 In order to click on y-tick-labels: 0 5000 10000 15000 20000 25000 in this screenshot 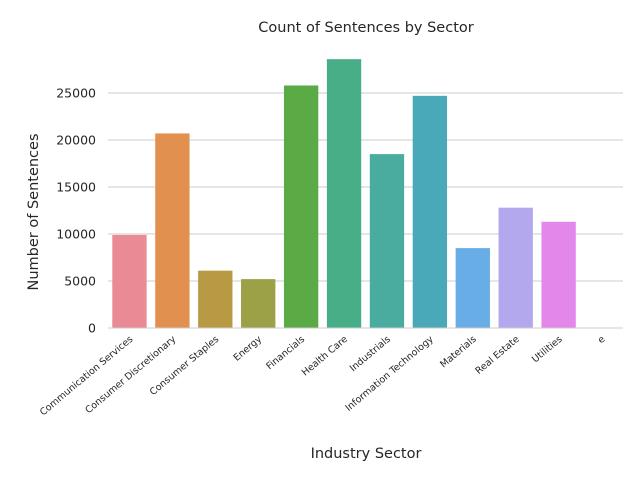, I will do `click(76, 211)`.